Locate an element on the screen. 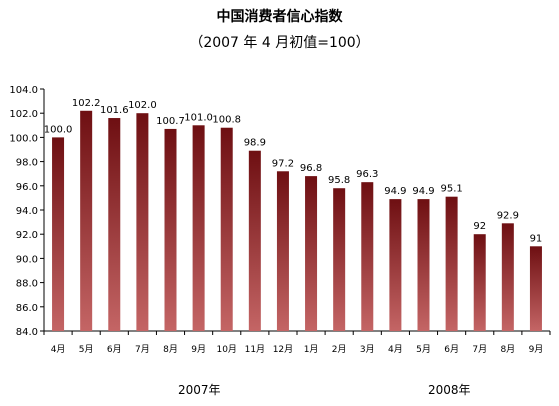  year-label-2008: 2008年 is located at coordinates (449, 390).